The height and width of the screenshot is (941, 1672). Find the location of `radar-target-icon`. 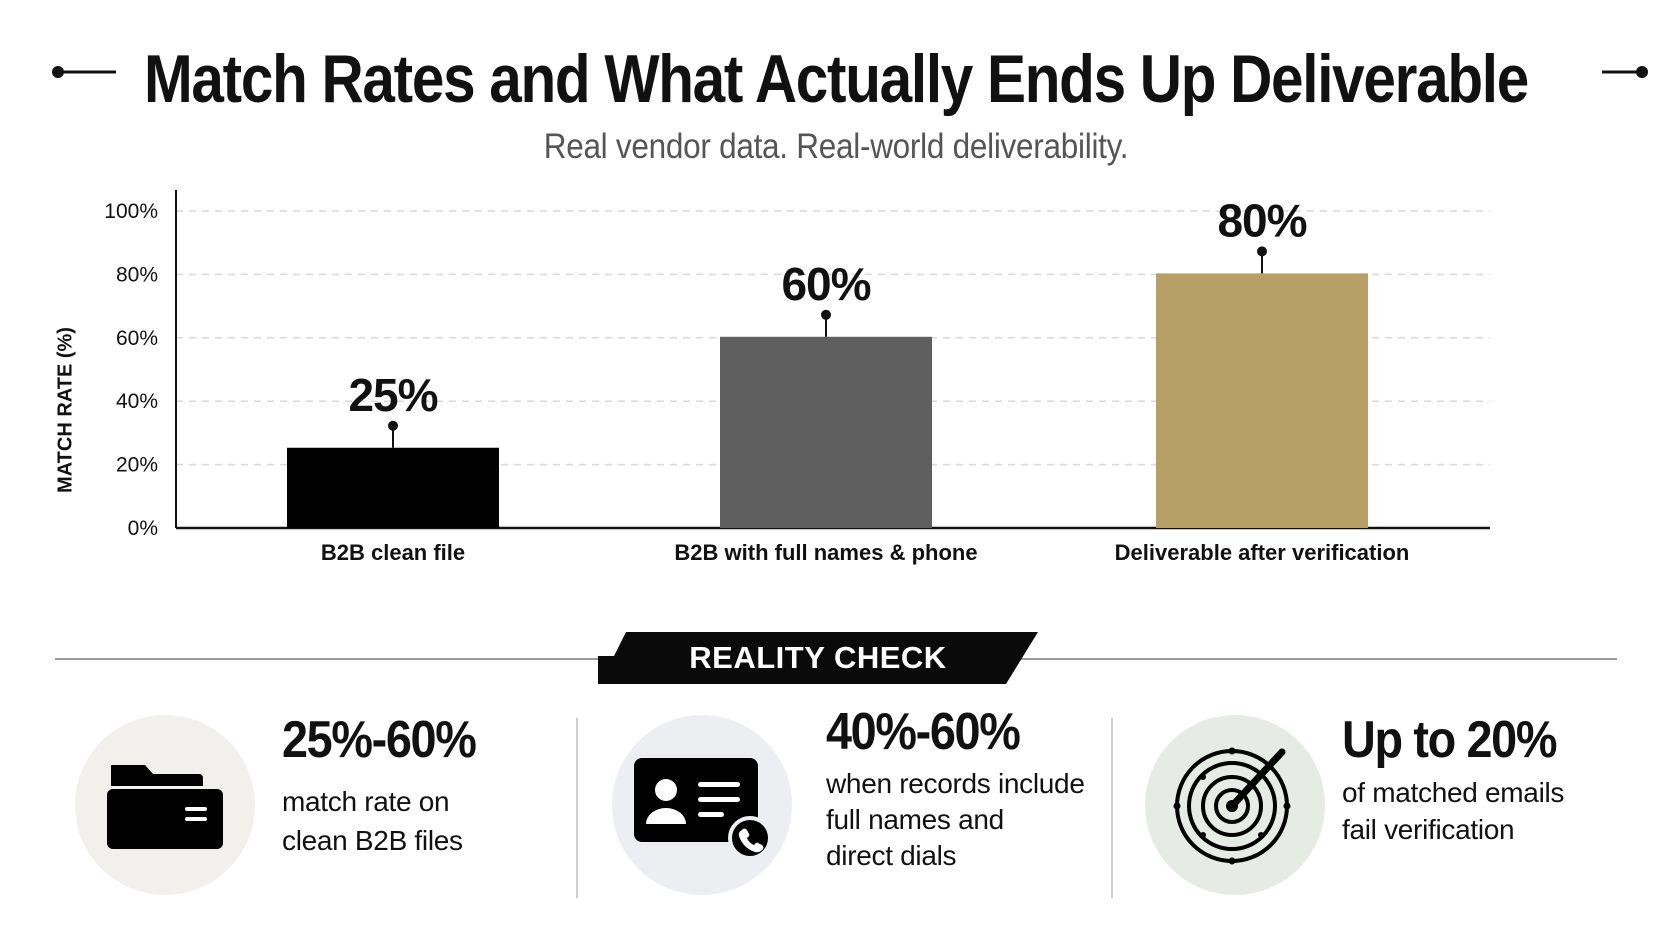

radar-target-icon is located at coordinates (1232, 806).